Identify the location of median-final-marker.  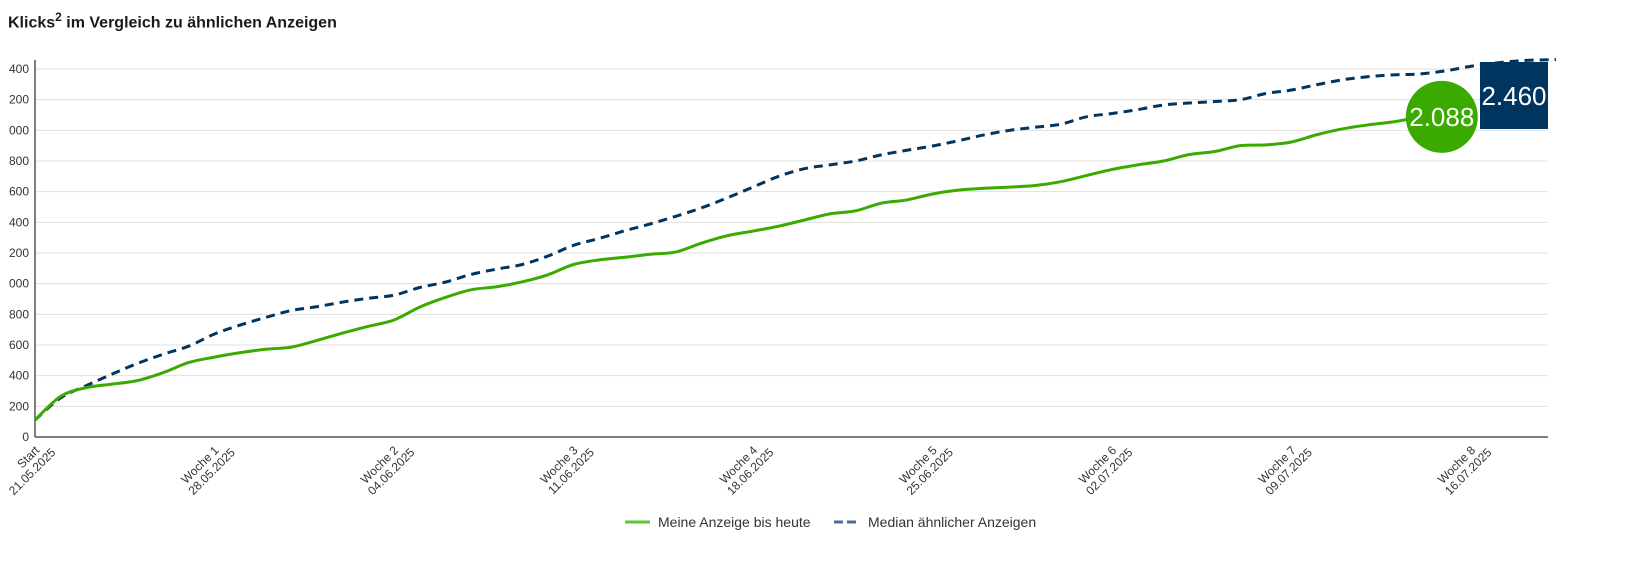
(1514, 95).